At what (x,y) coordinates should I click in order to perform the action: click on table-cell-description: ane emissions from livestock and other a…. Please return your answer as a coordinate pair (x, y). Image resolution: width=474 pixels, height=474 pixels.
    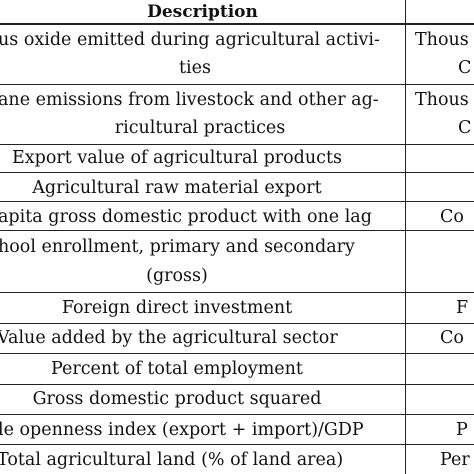
    Looking at the image, I should click on (189, 100).